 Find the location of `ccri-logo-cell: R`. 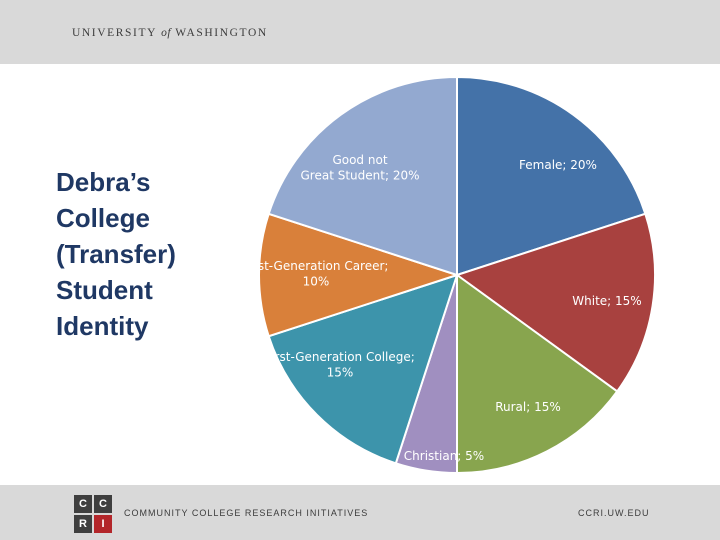

ccri-logo-cell: R is located at coordinates (83, 524).